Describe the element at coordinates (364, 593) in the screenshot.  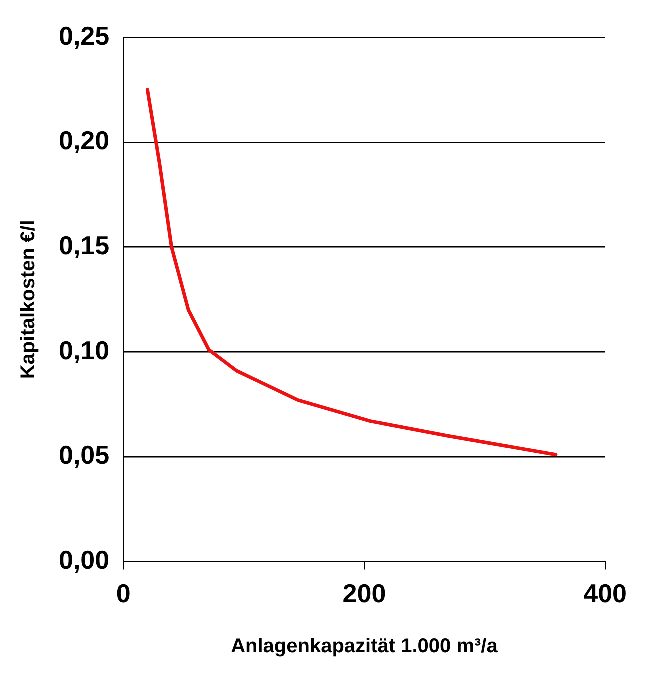
I see `x-tick-label: 200` at that location.